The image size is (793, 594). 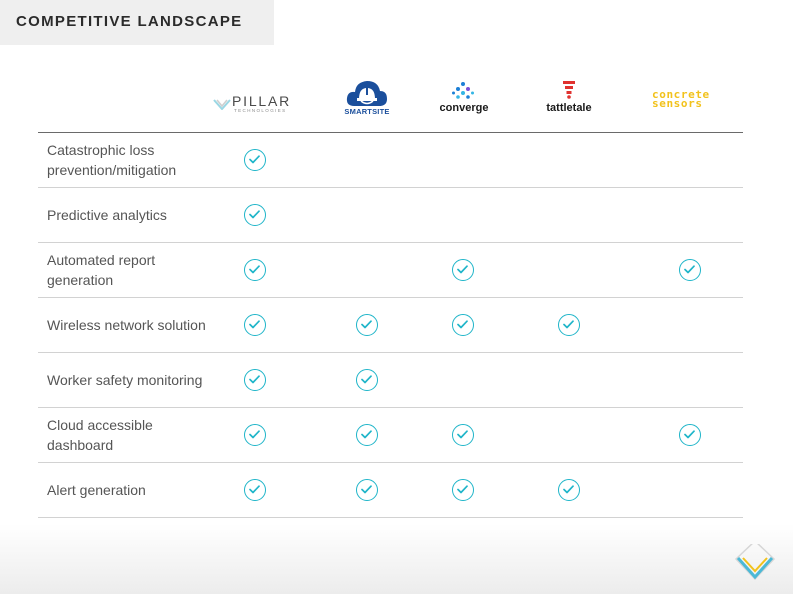 What do you see at coordinates (390, 270) in the screenshot?
I see `table-row: Automated report generation` at bounding box center [390, 270].